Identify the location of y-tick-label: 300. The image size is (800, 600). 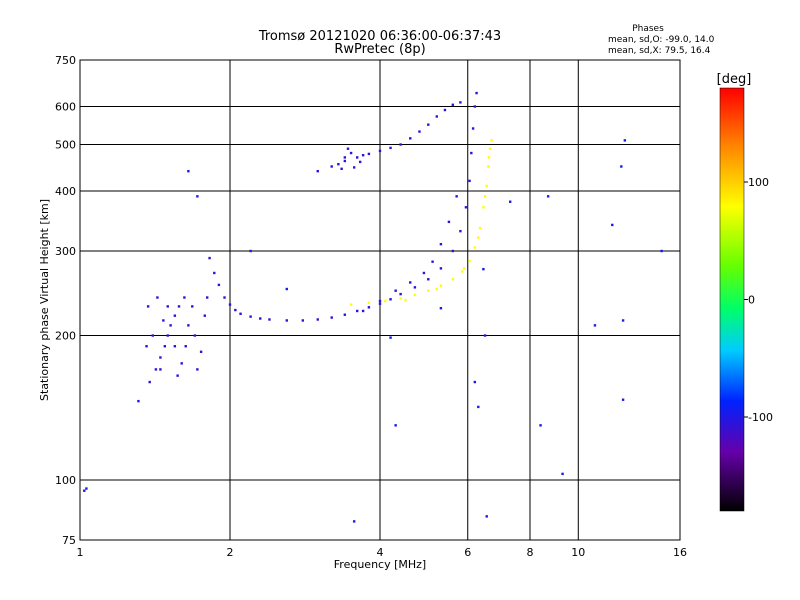
(65, 251).